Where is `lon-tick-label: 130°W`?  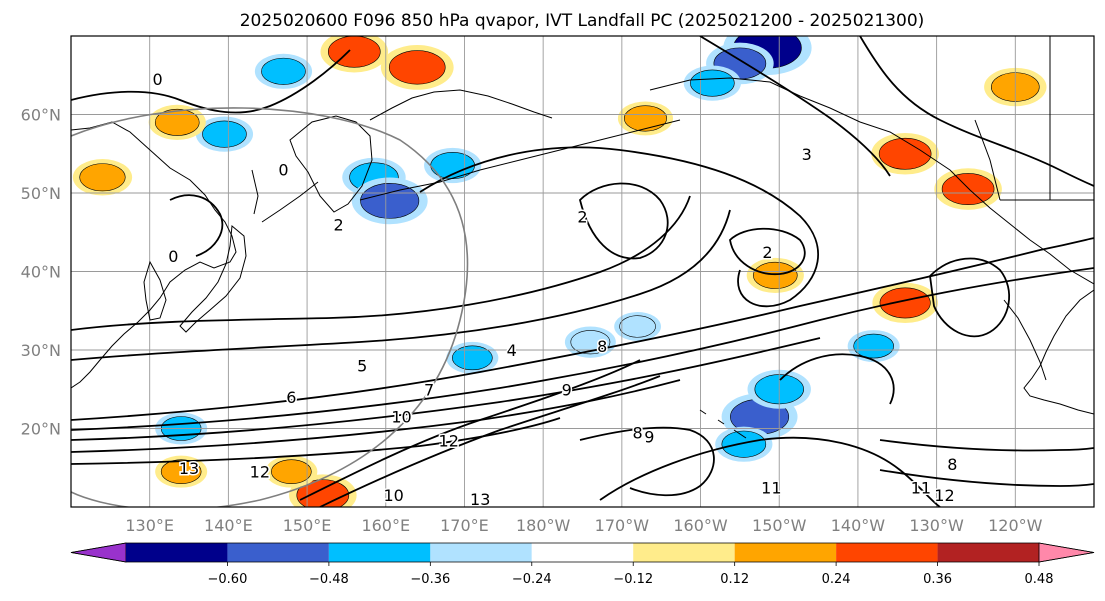 lon-tick-label: 130°W is located at coordinates (936, 525).